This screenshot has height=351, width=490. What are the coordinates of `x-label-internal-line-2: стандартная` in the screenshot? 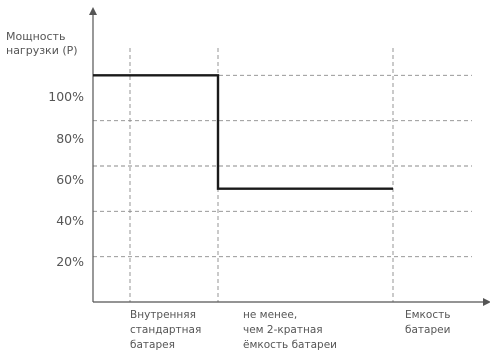 It's located at (165, 330).